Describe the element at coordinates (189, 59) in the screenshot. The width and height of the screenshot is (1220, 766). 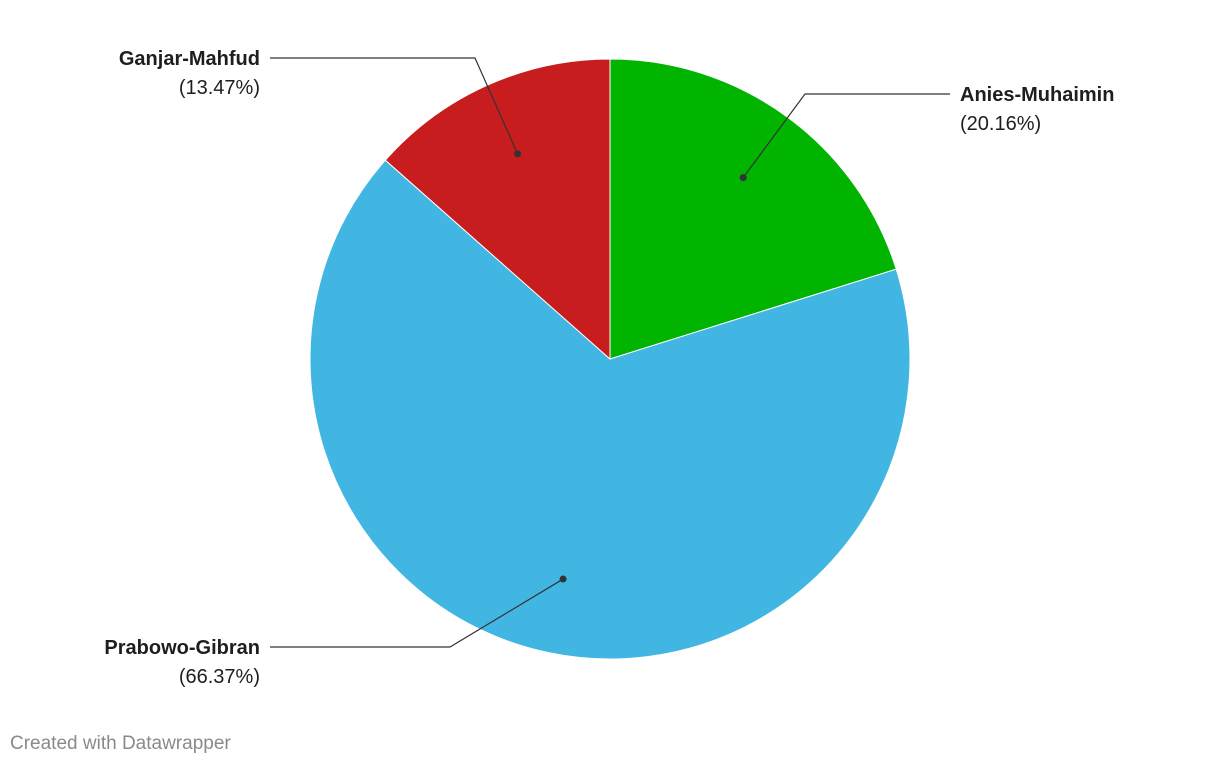
I see `slice-label: Ganjar-Mahfud` at that location.